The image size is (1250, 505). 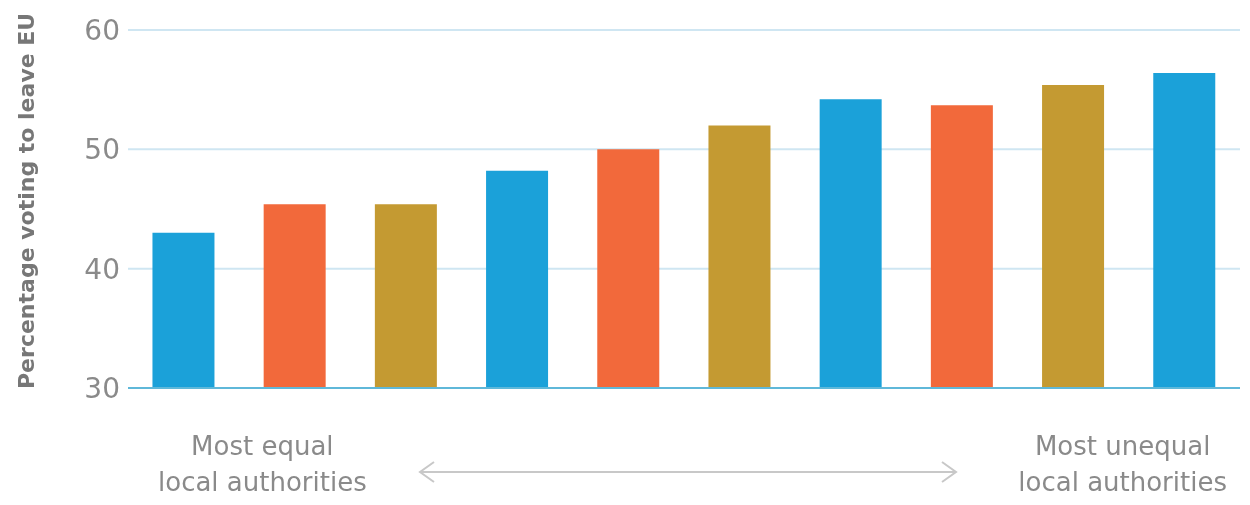 I want to click on y-tick-label: 60, so click(x=102, y=30).